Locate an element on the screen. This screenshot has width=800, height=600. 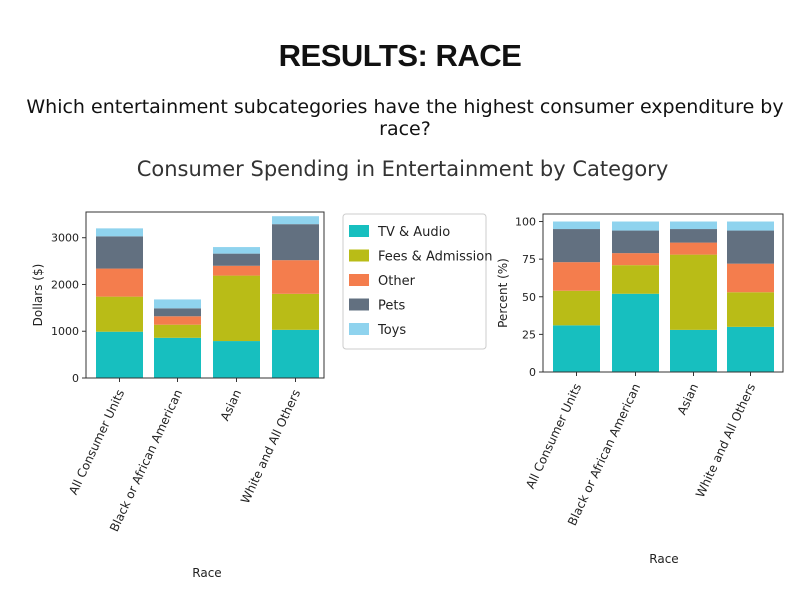
bar-0-white-and-all-others-toys is located at coordinates (295, 220).